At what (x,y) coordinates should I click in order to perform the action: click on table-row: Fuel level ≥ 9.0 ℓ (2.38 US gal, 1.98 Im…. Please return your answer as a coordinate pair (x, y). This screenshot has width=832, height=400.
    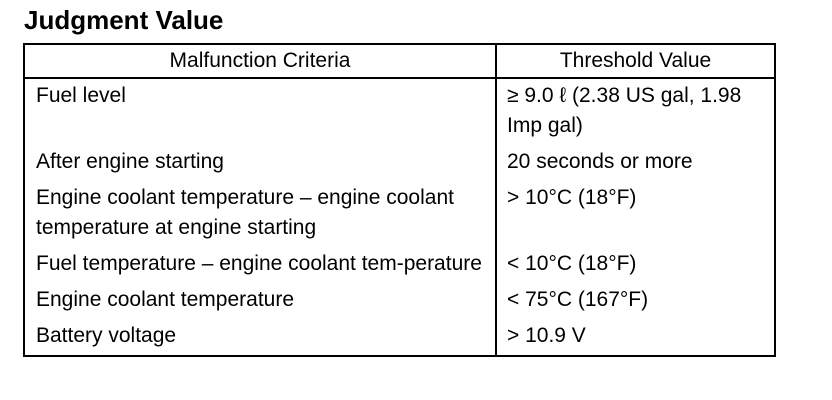
    Looking at the image, I should click on (399, 110).